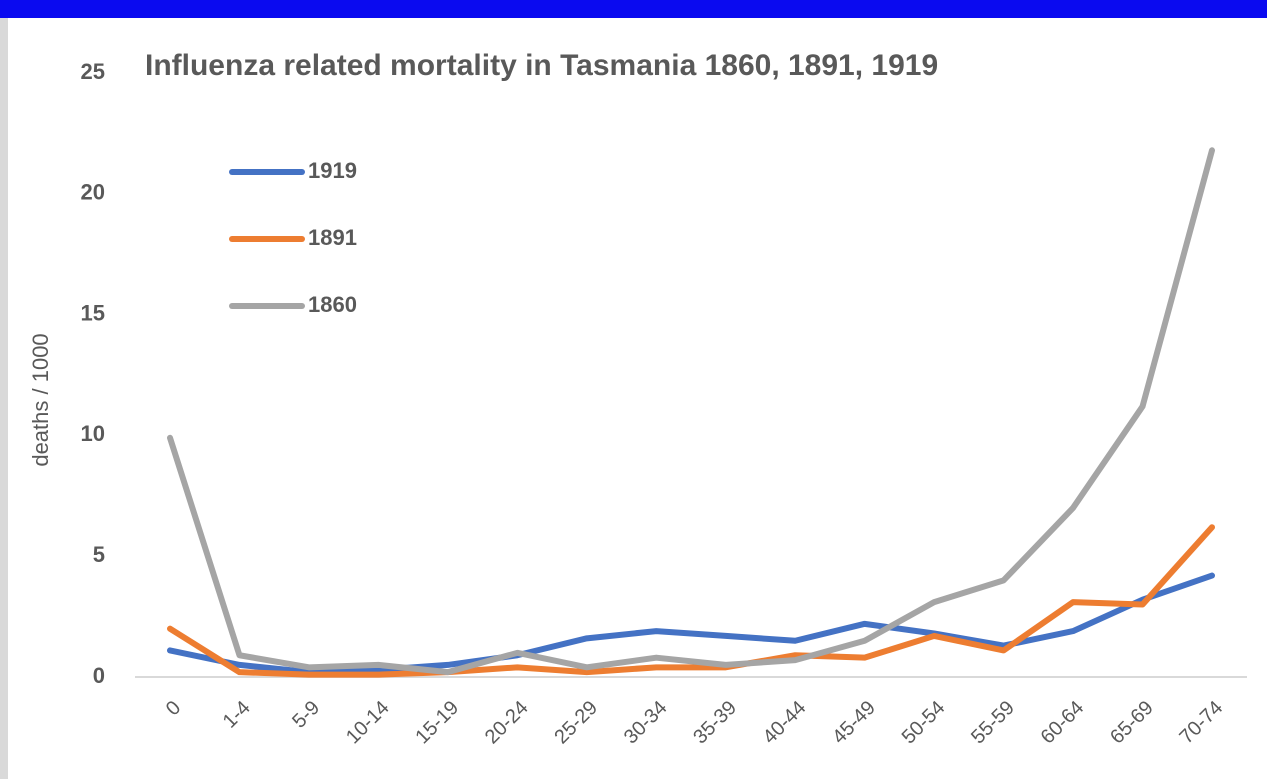  I want to click on x-tick-label: 25-29, so click(576, 723).